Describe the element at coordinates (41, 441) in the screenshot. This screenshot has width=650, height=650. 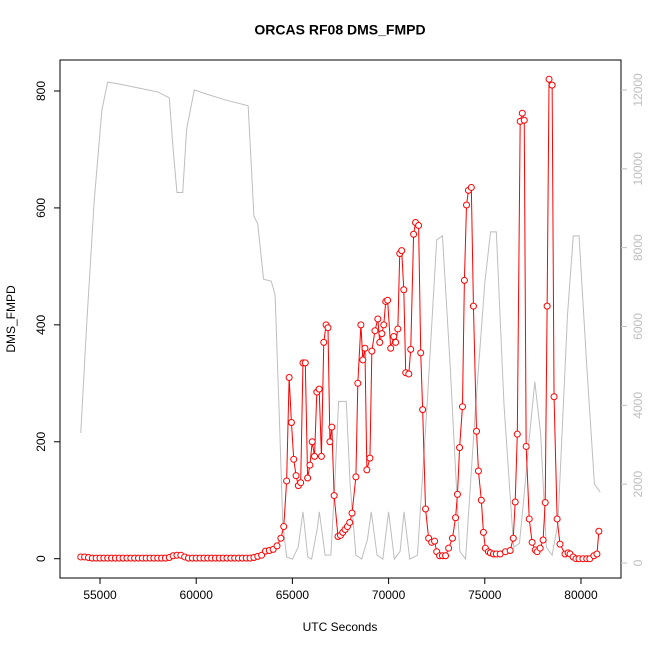
I see `y-tick-label: 200` at that location.